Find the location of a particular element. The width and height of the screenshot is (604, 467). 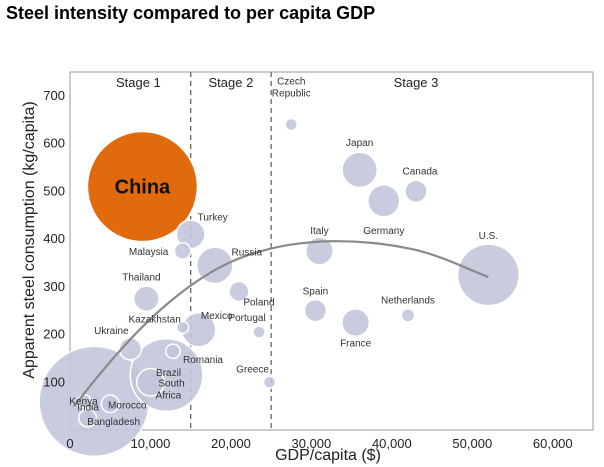

label-czech-line-2: Republic is located at coordinates (291, 94).